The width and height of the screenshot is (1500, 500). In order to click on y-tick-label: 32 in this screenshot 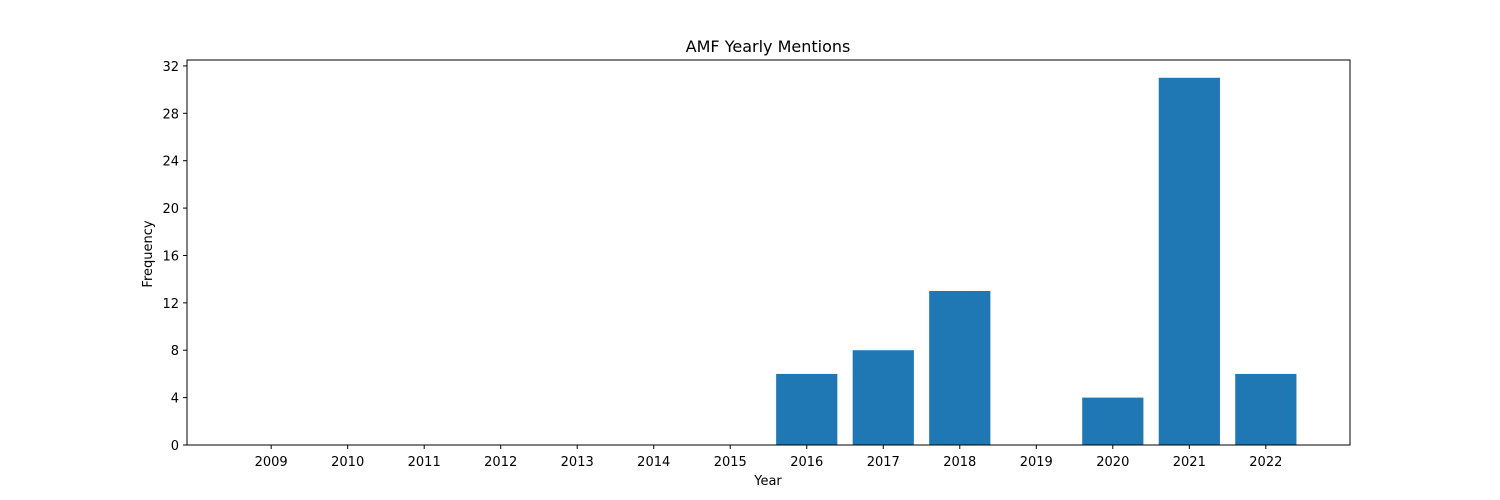, I will do `click(170, 67)`.